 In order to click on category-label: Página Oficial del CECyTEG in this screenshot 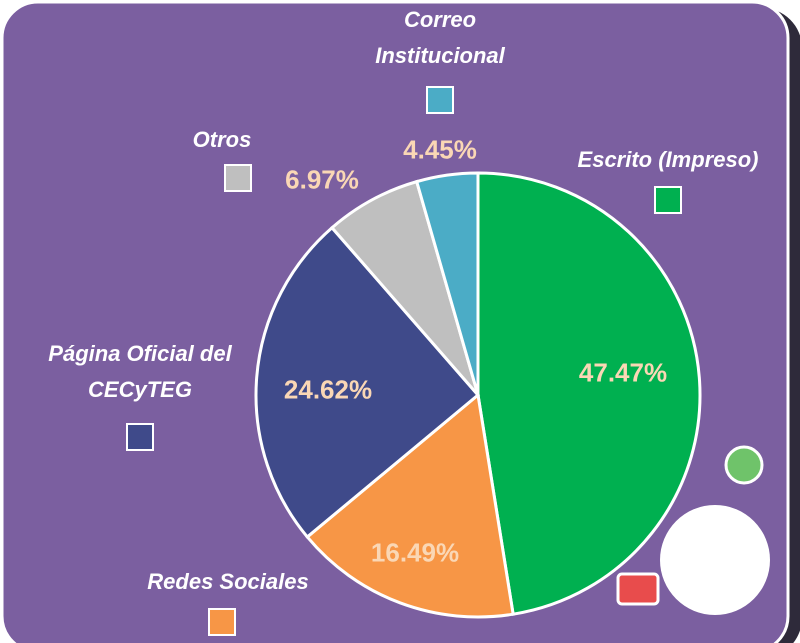, I will do `click(140, 371)`.